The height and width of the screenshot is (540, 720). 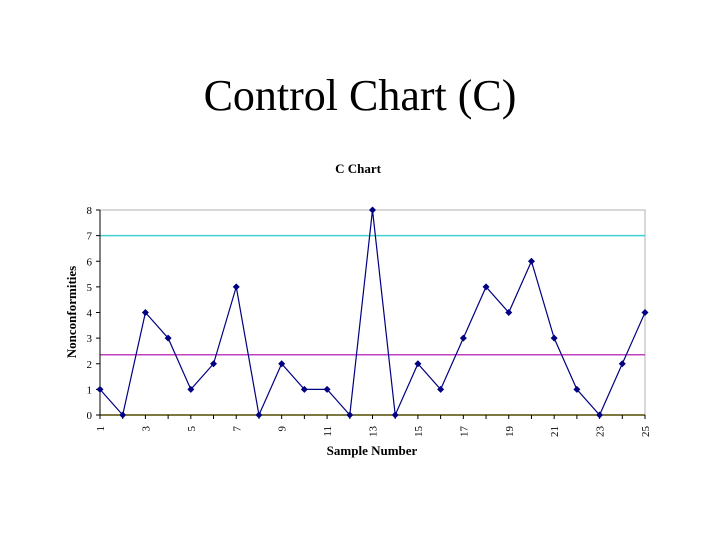 I want to click on x-tick-label: 11, so click(x=328, y=431).